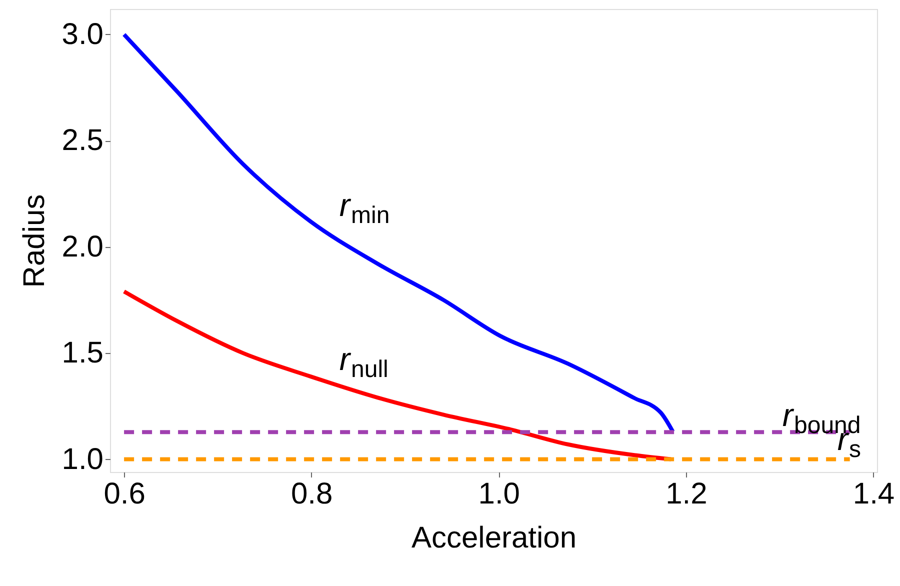 Image resolution: width=900 pixels, height=586 pixels. Describe the element at coordinates (125, 494) in the screenshot. I see `x-tick-label: 0.6` at that location.